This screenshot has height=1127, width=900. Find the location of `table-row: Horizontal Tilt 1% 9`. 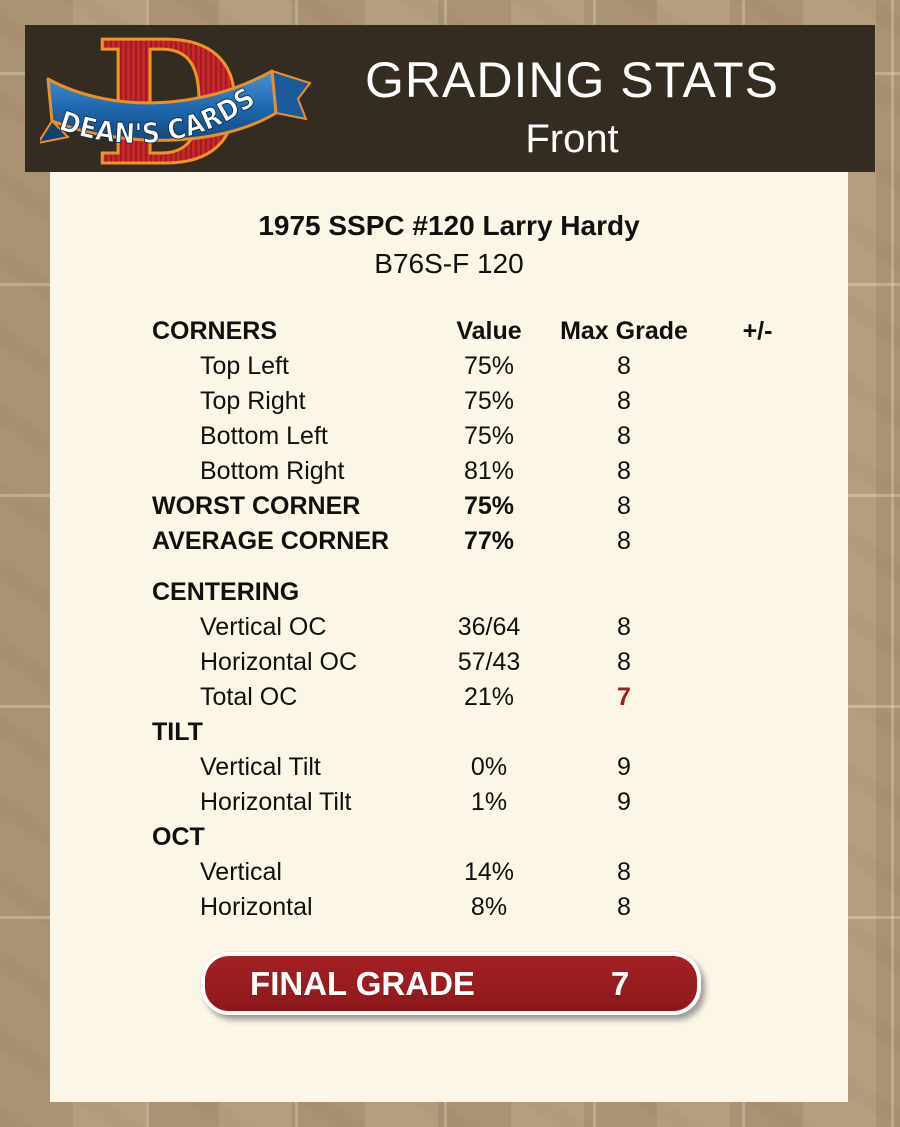

table-row: Horizontal Tilt 1% 9 is located at coordinates (449, 802).